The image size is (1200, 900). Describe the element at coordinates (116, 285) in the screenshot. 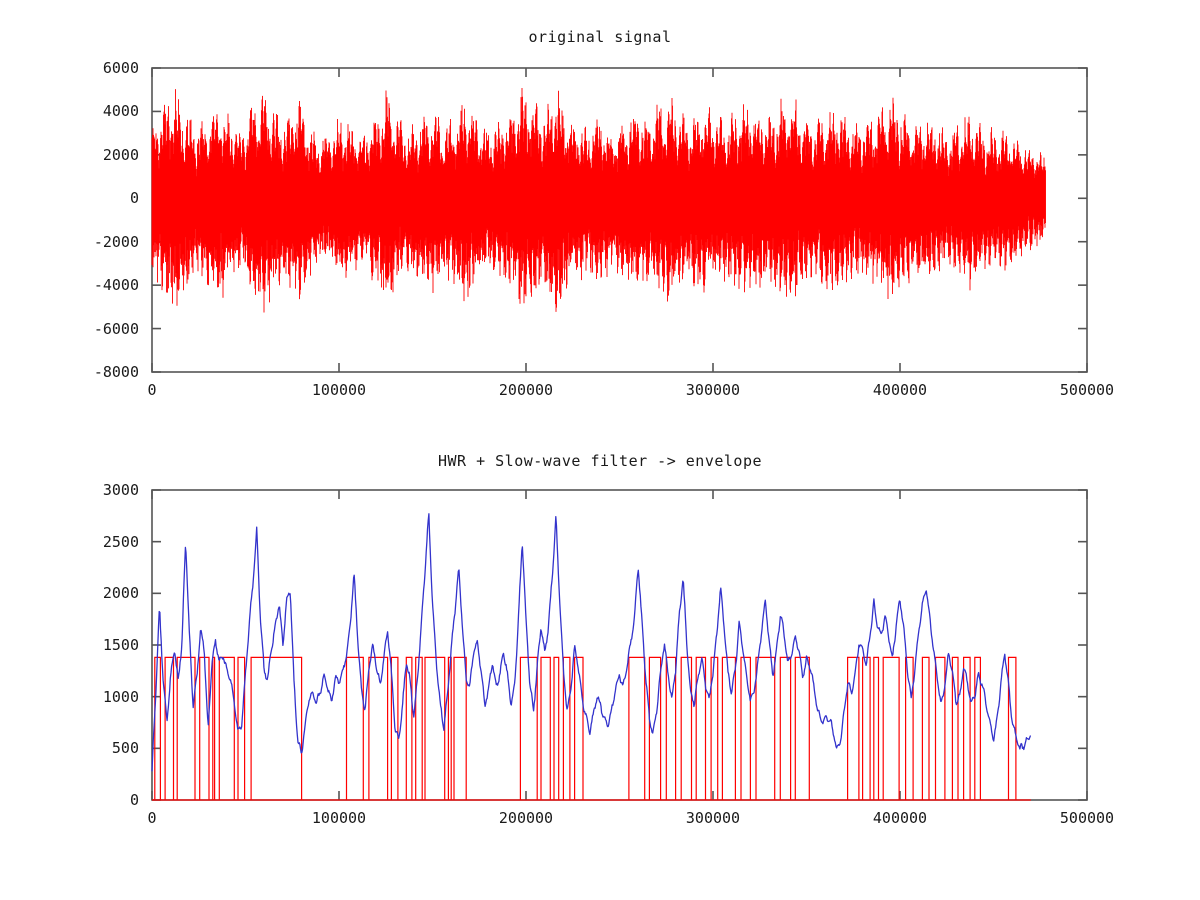

I see `y-tick-label: -4000` at that location.